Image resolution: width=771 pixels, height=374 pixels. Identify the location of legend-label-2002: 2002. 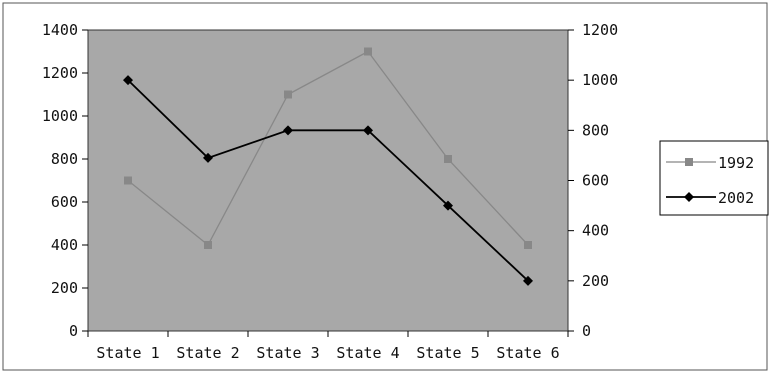
(736, 198).